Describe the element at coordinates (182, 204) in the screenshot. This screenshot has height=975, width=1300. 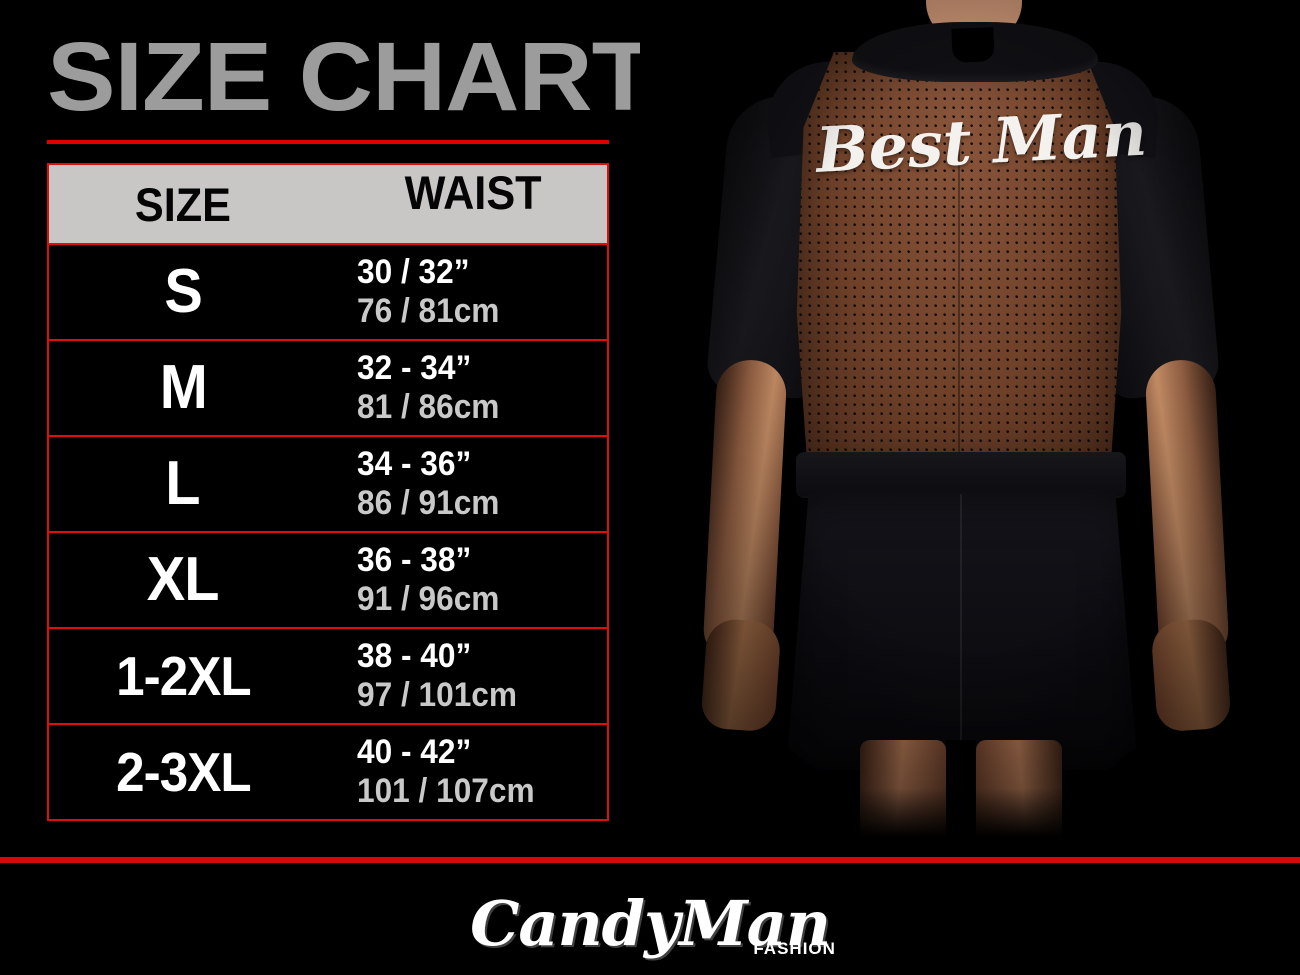
I see `column-header-size: SIZE` at that location.